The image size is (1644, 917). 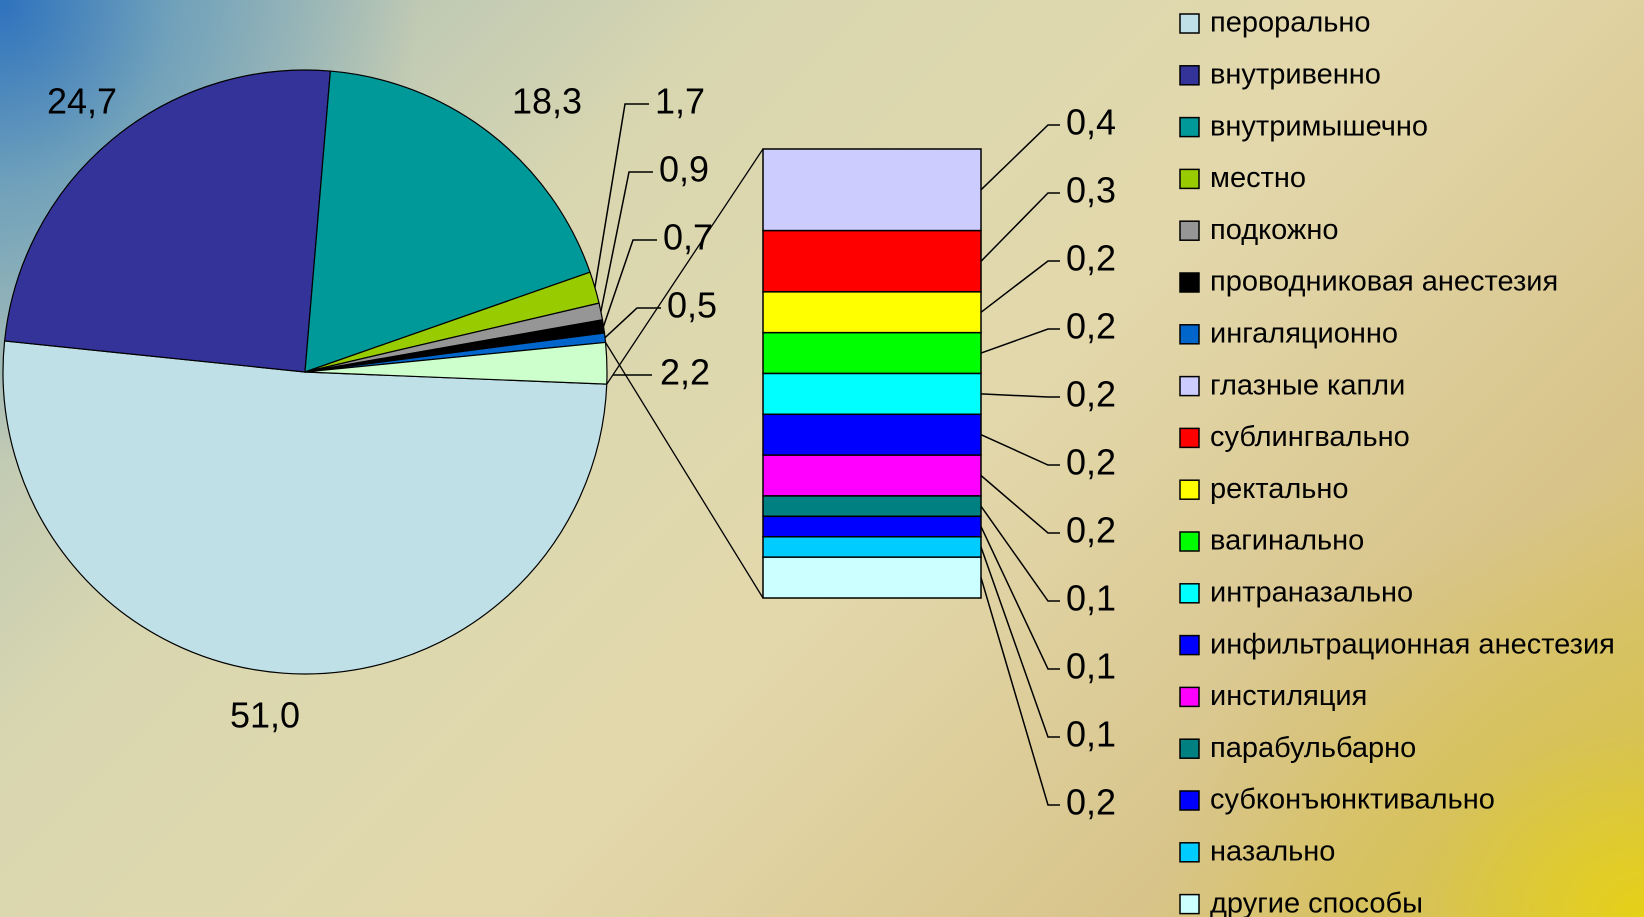 I want to click on legend-item-внутривенно: внутривенно, so click(x=1280, y=74).